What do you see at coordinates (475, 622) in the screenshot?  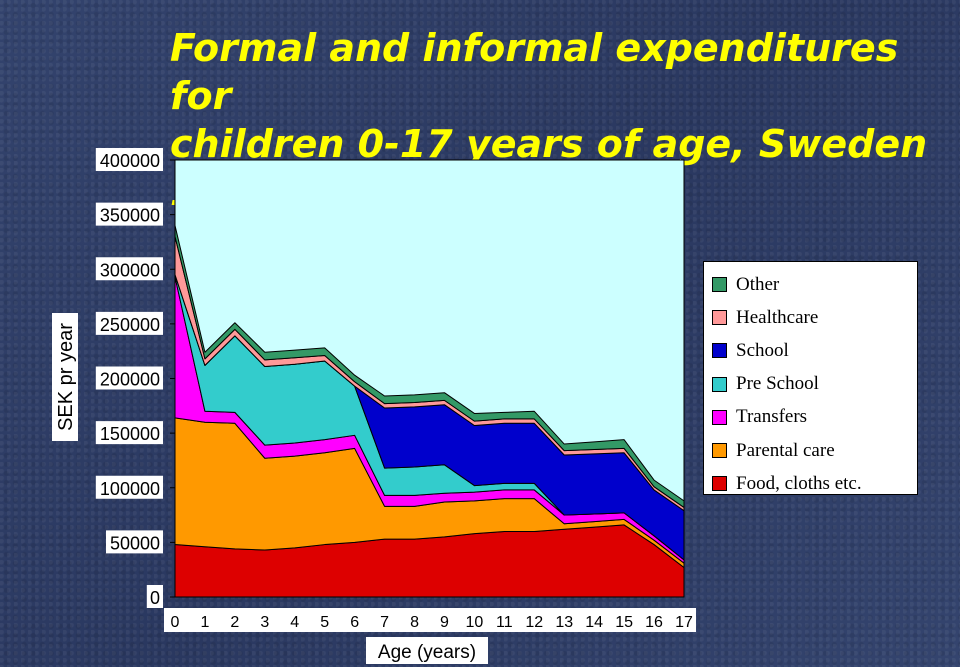 I see `x-tick-label: 10` at bounding box center [475, 622].